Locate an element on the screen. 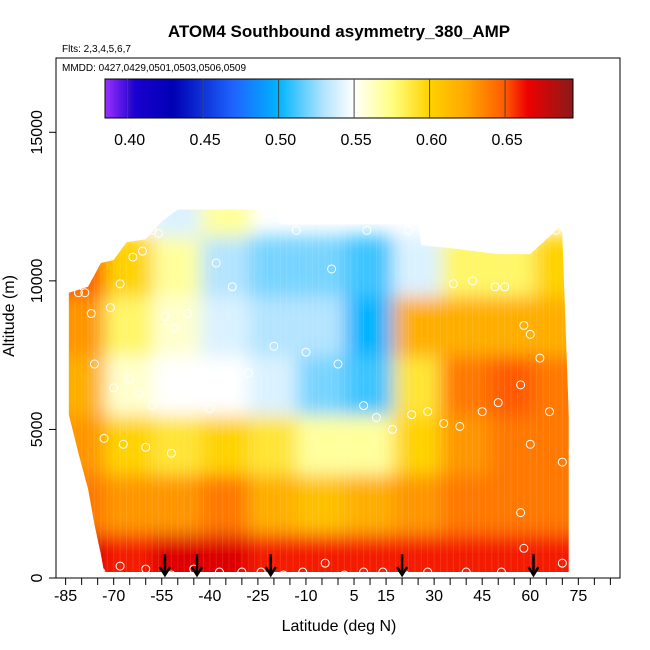 This screenshot has height=650, width=650. x-axis: -85 -70 -55 -40 -25 -10 5 15 30 45 60 75 is located at coordinates (332, 591).